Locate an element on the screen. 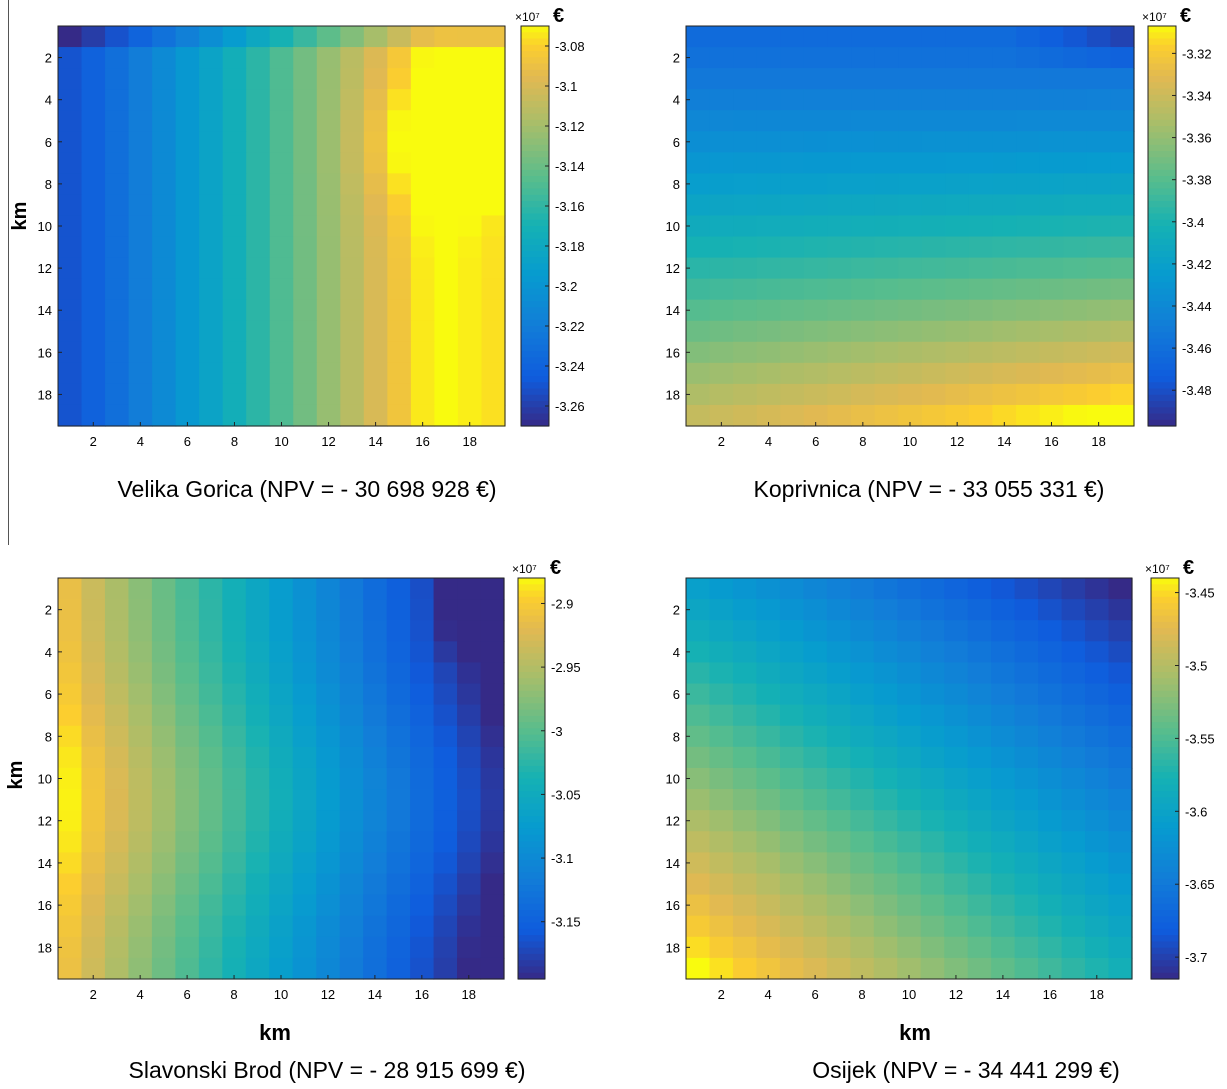 The image size is (1227, 1089). y-tick-label: 14 is located at coordinates (673, 310).